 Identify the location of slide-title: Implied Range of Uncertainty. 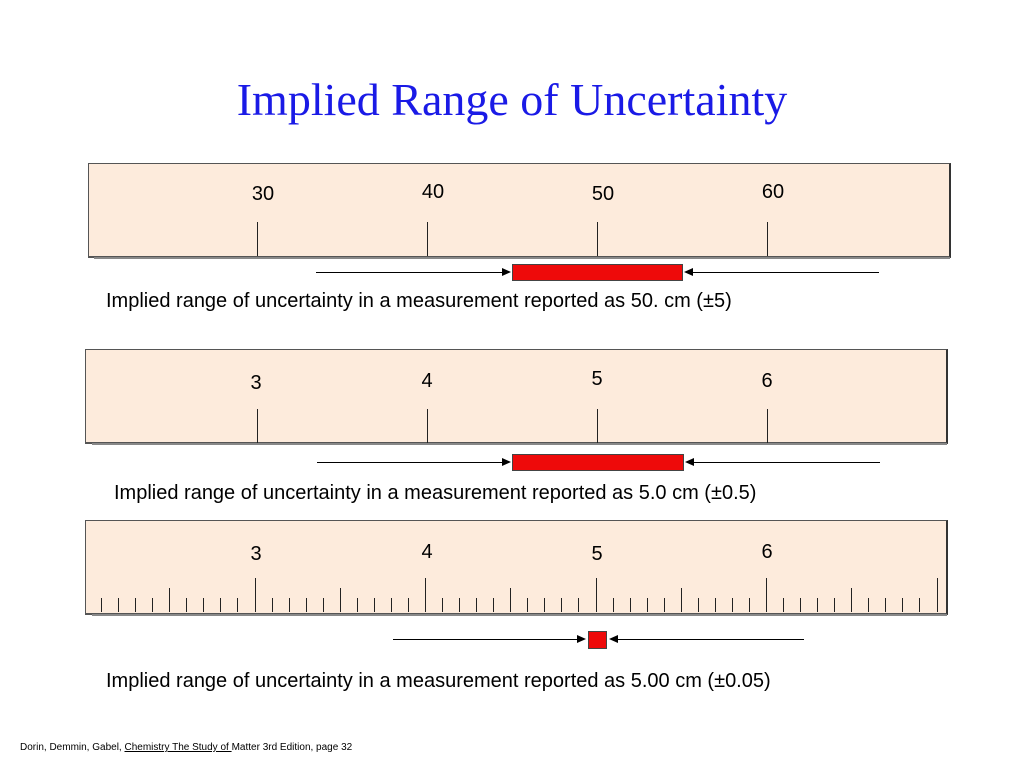
(512, 99).